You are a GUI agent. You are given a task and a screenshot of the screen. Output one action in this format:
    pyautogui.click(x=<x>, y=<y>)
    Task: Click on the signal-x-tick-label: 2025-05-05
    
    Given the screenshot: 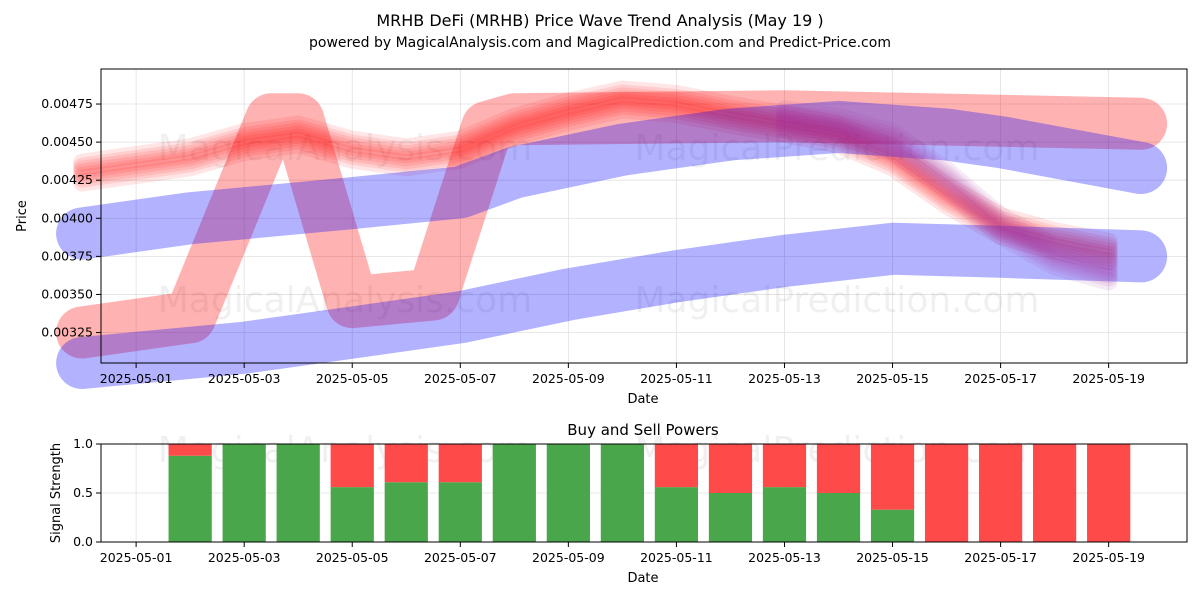 What is the action you would take?
    pyautogui.click(x=352, y=557)
    